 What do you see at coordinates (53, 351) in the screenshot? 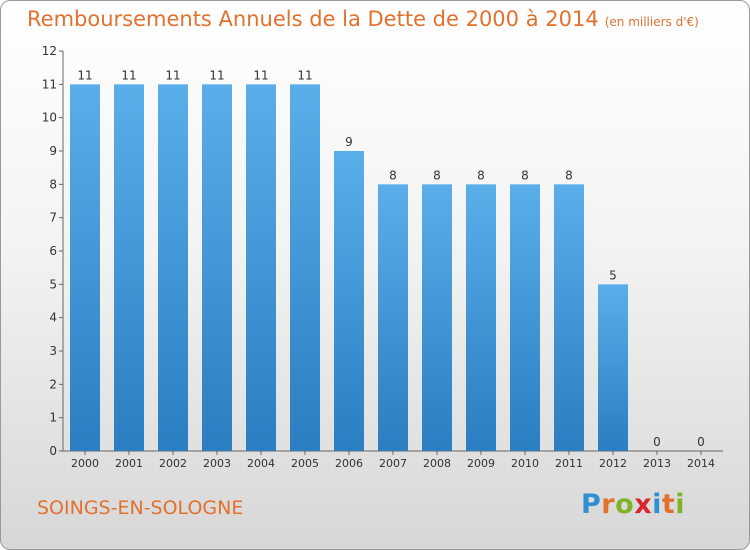
I see `y-tick-label: 3` at bounding box center [53, 351].